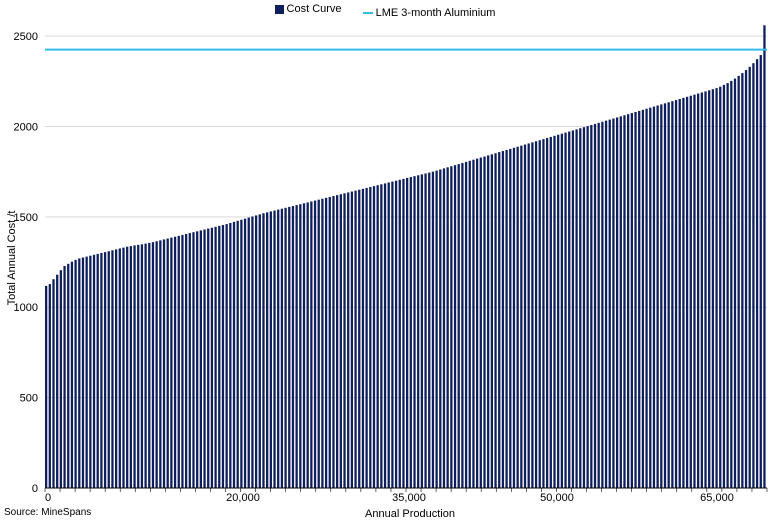 Image resolution: width=770 pixels, height=525 pixels. I want to click on y-tick-label: 2000, so click(26, 127).